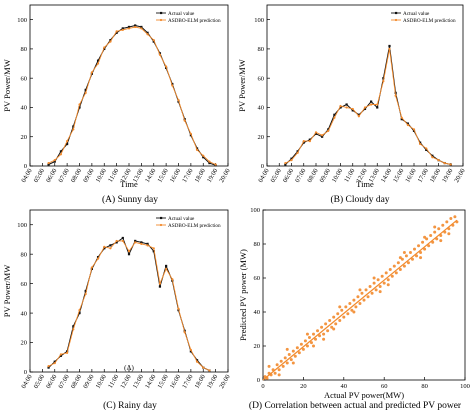  What do you see at coordinates (26, 382) in the screenshot?
I see `x-tick-label: 04:00` at bounding box center [26, 382].